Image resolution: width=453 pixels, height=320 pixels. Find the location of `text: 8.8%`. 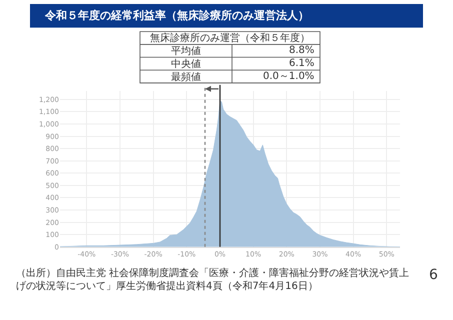

text: 8.8% is located at coordinates (301, 50).